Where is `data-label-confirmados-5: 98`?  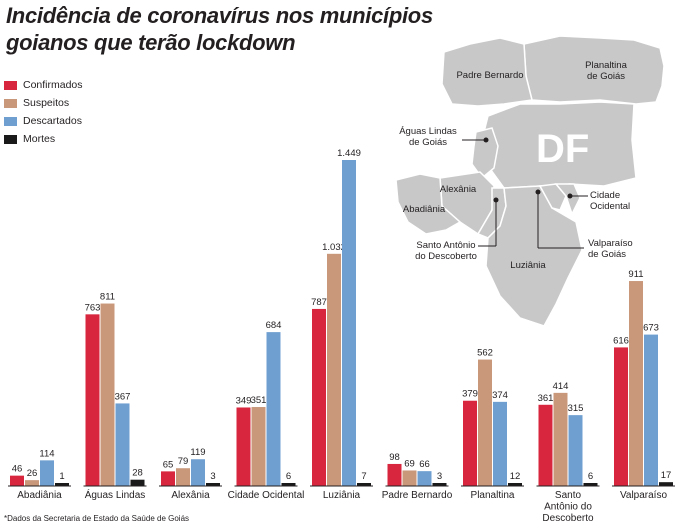 data-label-confirmados-5: 98 is located at coordinates (394, 457).